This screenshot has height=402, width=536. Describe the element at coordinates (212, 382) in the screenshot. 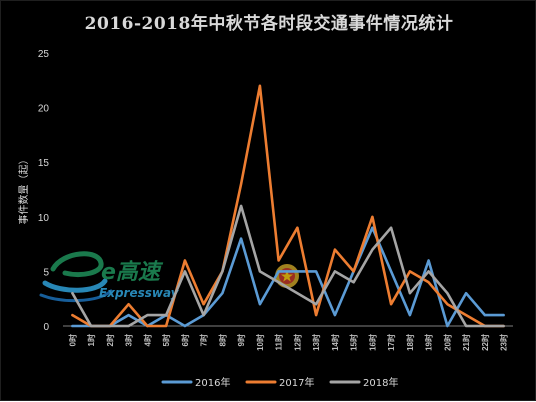

I see `legend-label: 2016年` at that location.